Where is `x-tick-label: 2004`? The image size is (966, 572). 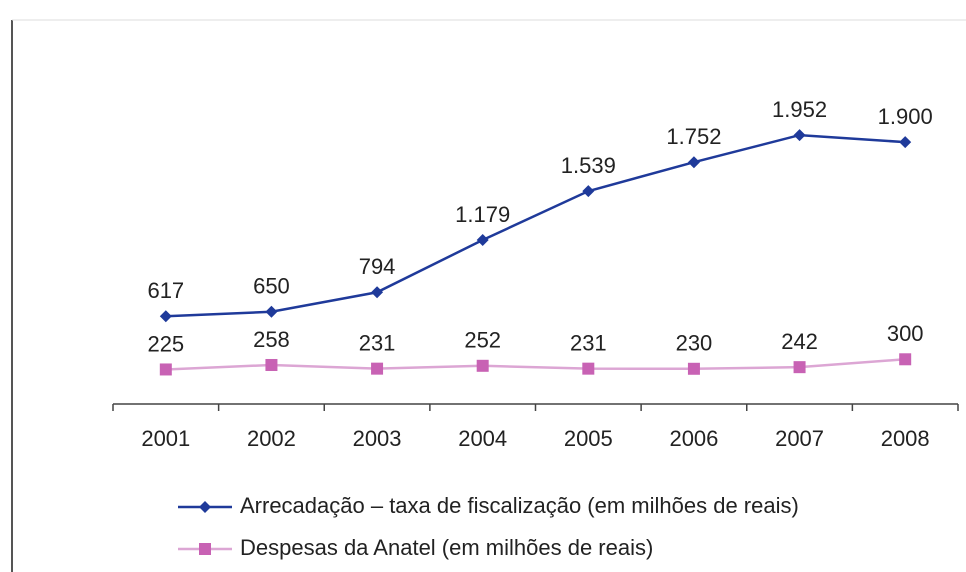
x-tick-label: 2004 is located at coordinates (482, 438).